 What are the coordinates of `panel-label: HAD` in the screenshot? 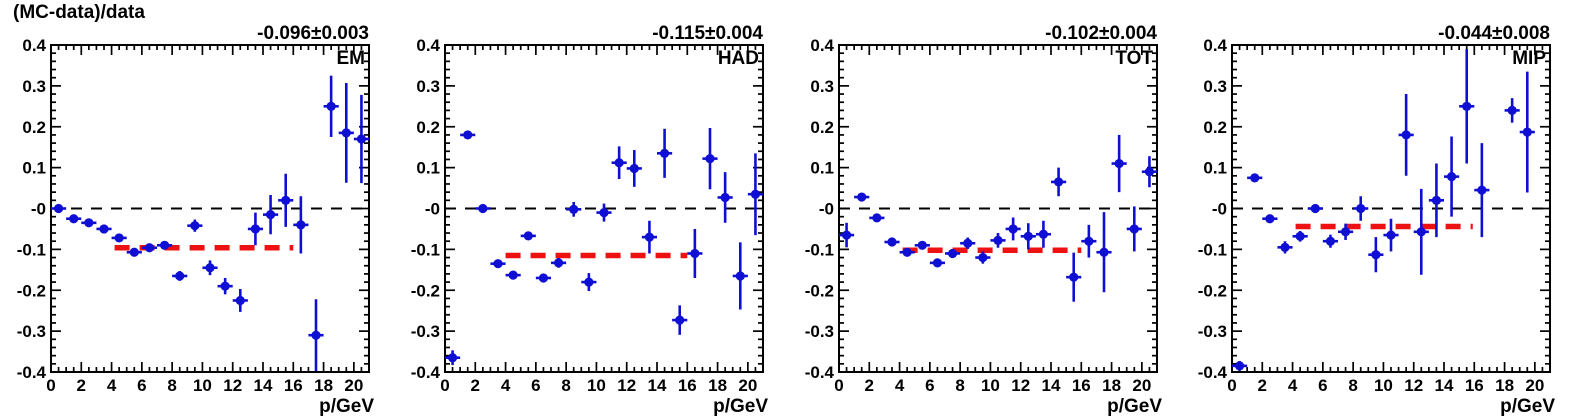 It's located at (738, 58).